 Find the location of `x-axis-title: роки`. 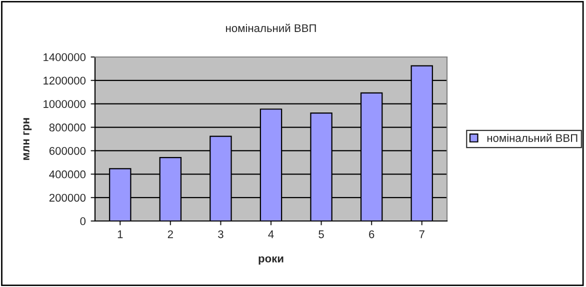

x-axis-title: роки is located at coordinates (271, 260).